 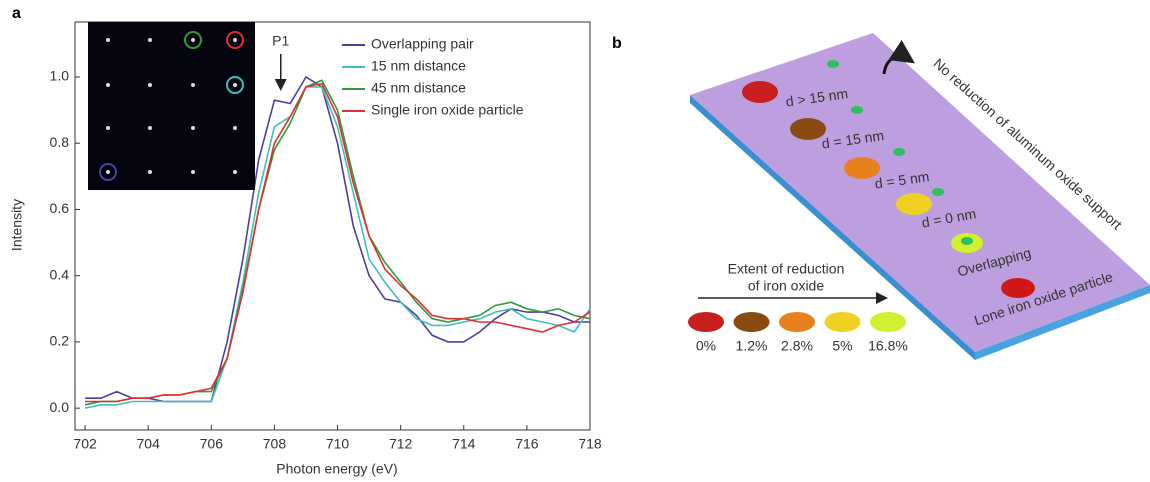 What do you see at coordinates (786, 286) in the screenshot?
I see `scale-title: of iron oxide` at bounding box center [786, 286].